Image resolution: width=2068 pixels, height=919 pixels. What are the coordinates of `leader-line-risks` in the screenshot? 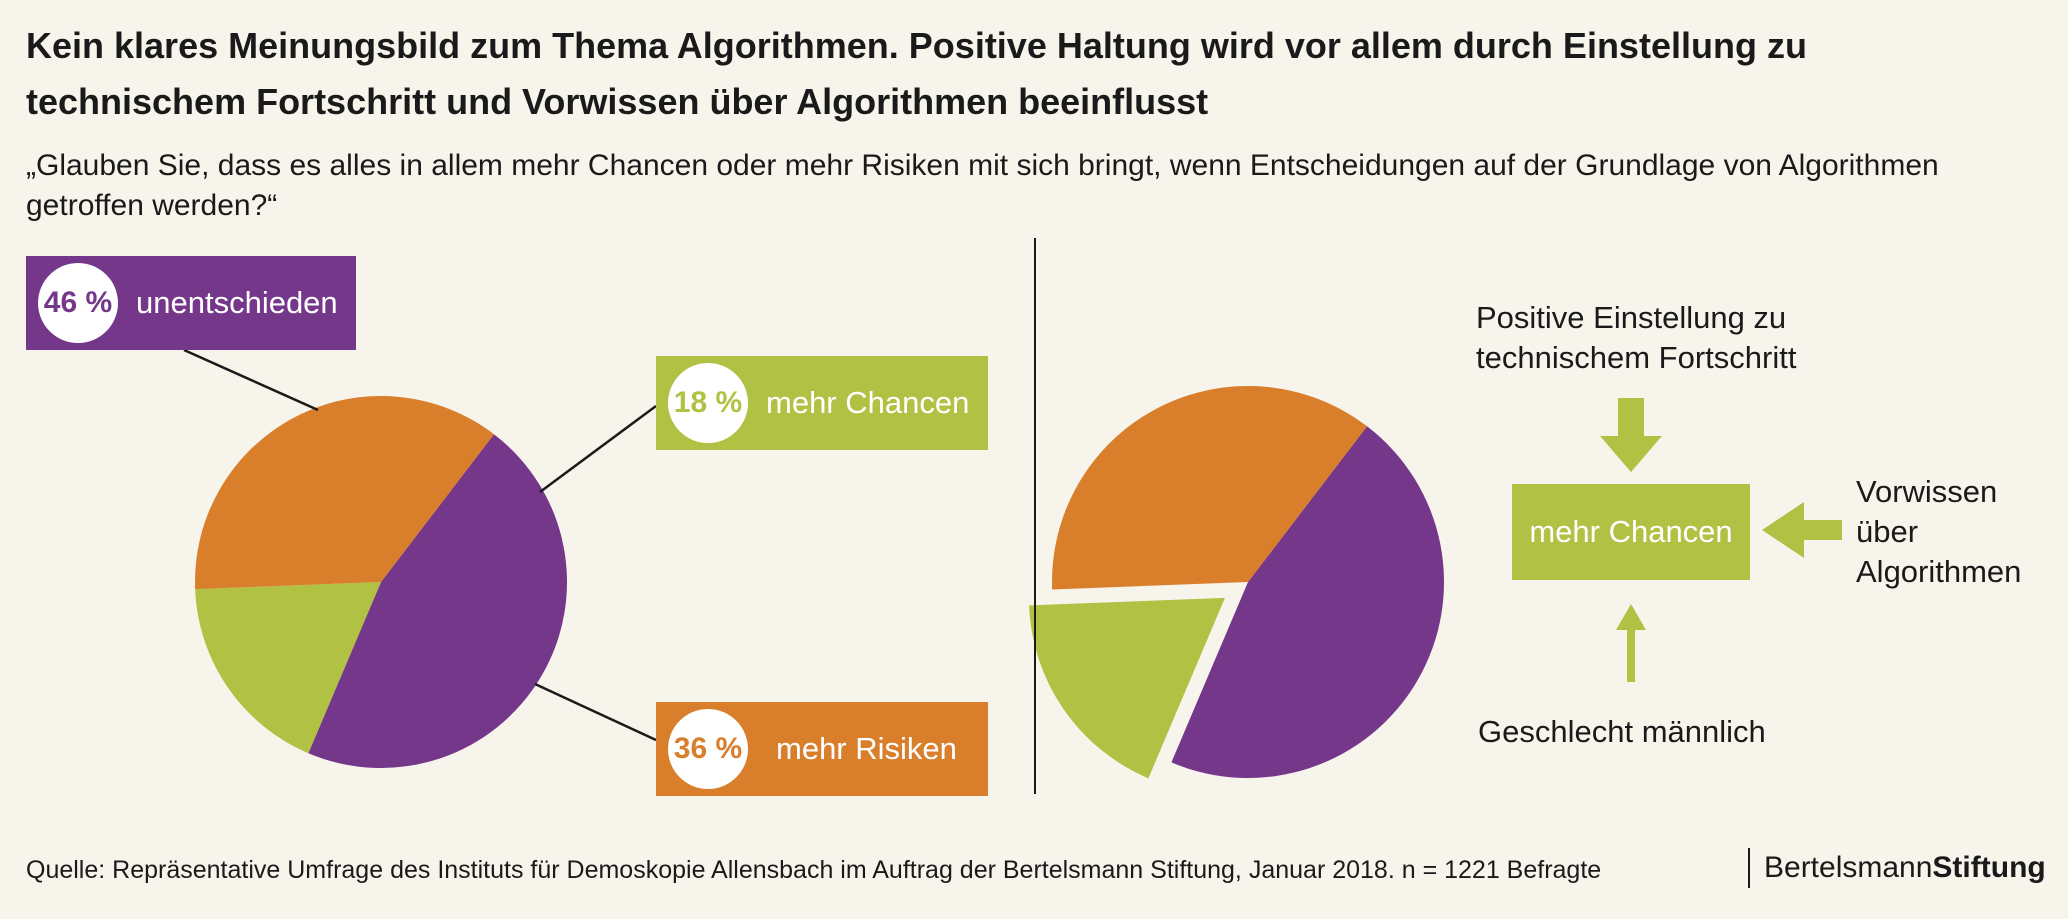 It's located at (595, 712).